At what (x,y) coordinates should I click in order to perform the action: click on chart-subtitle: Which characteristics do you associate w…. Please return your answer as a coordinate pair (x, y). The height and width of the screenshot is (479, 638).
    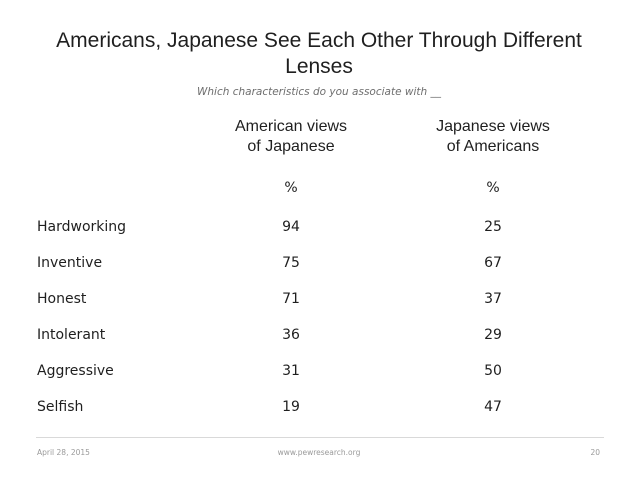
    Looking at the image, I should click on (318, 92).